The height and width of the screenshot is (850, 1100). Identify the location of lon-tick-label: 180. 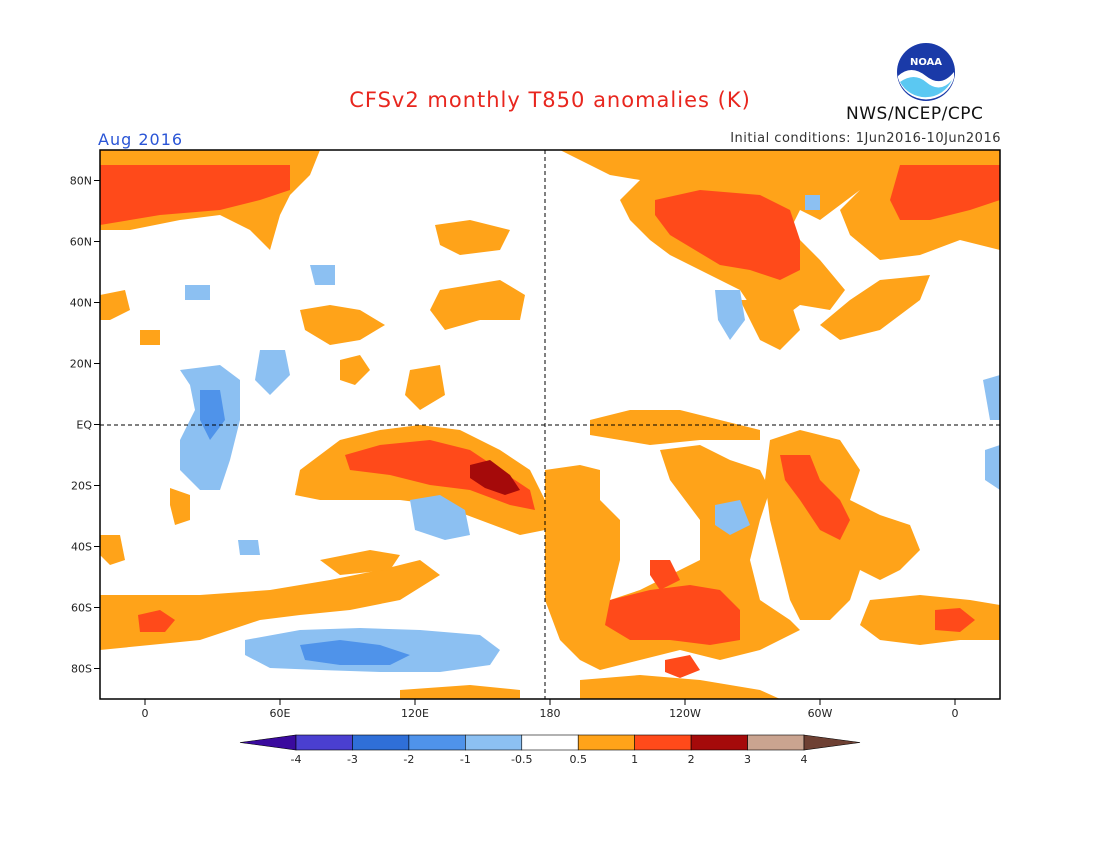
(550, 713).